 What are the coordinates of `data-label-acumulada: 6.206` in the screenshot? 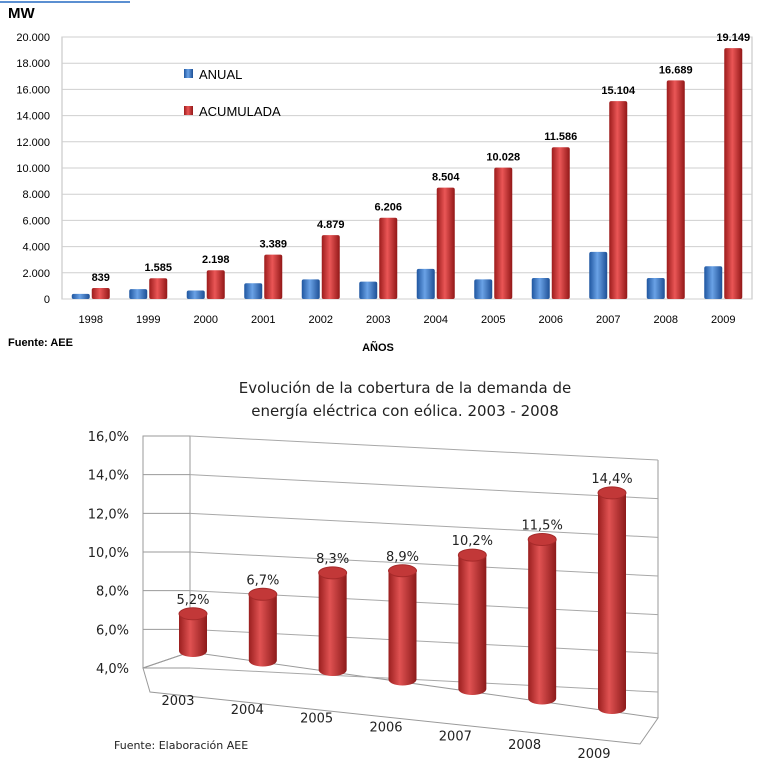 It's located at (388, 208).